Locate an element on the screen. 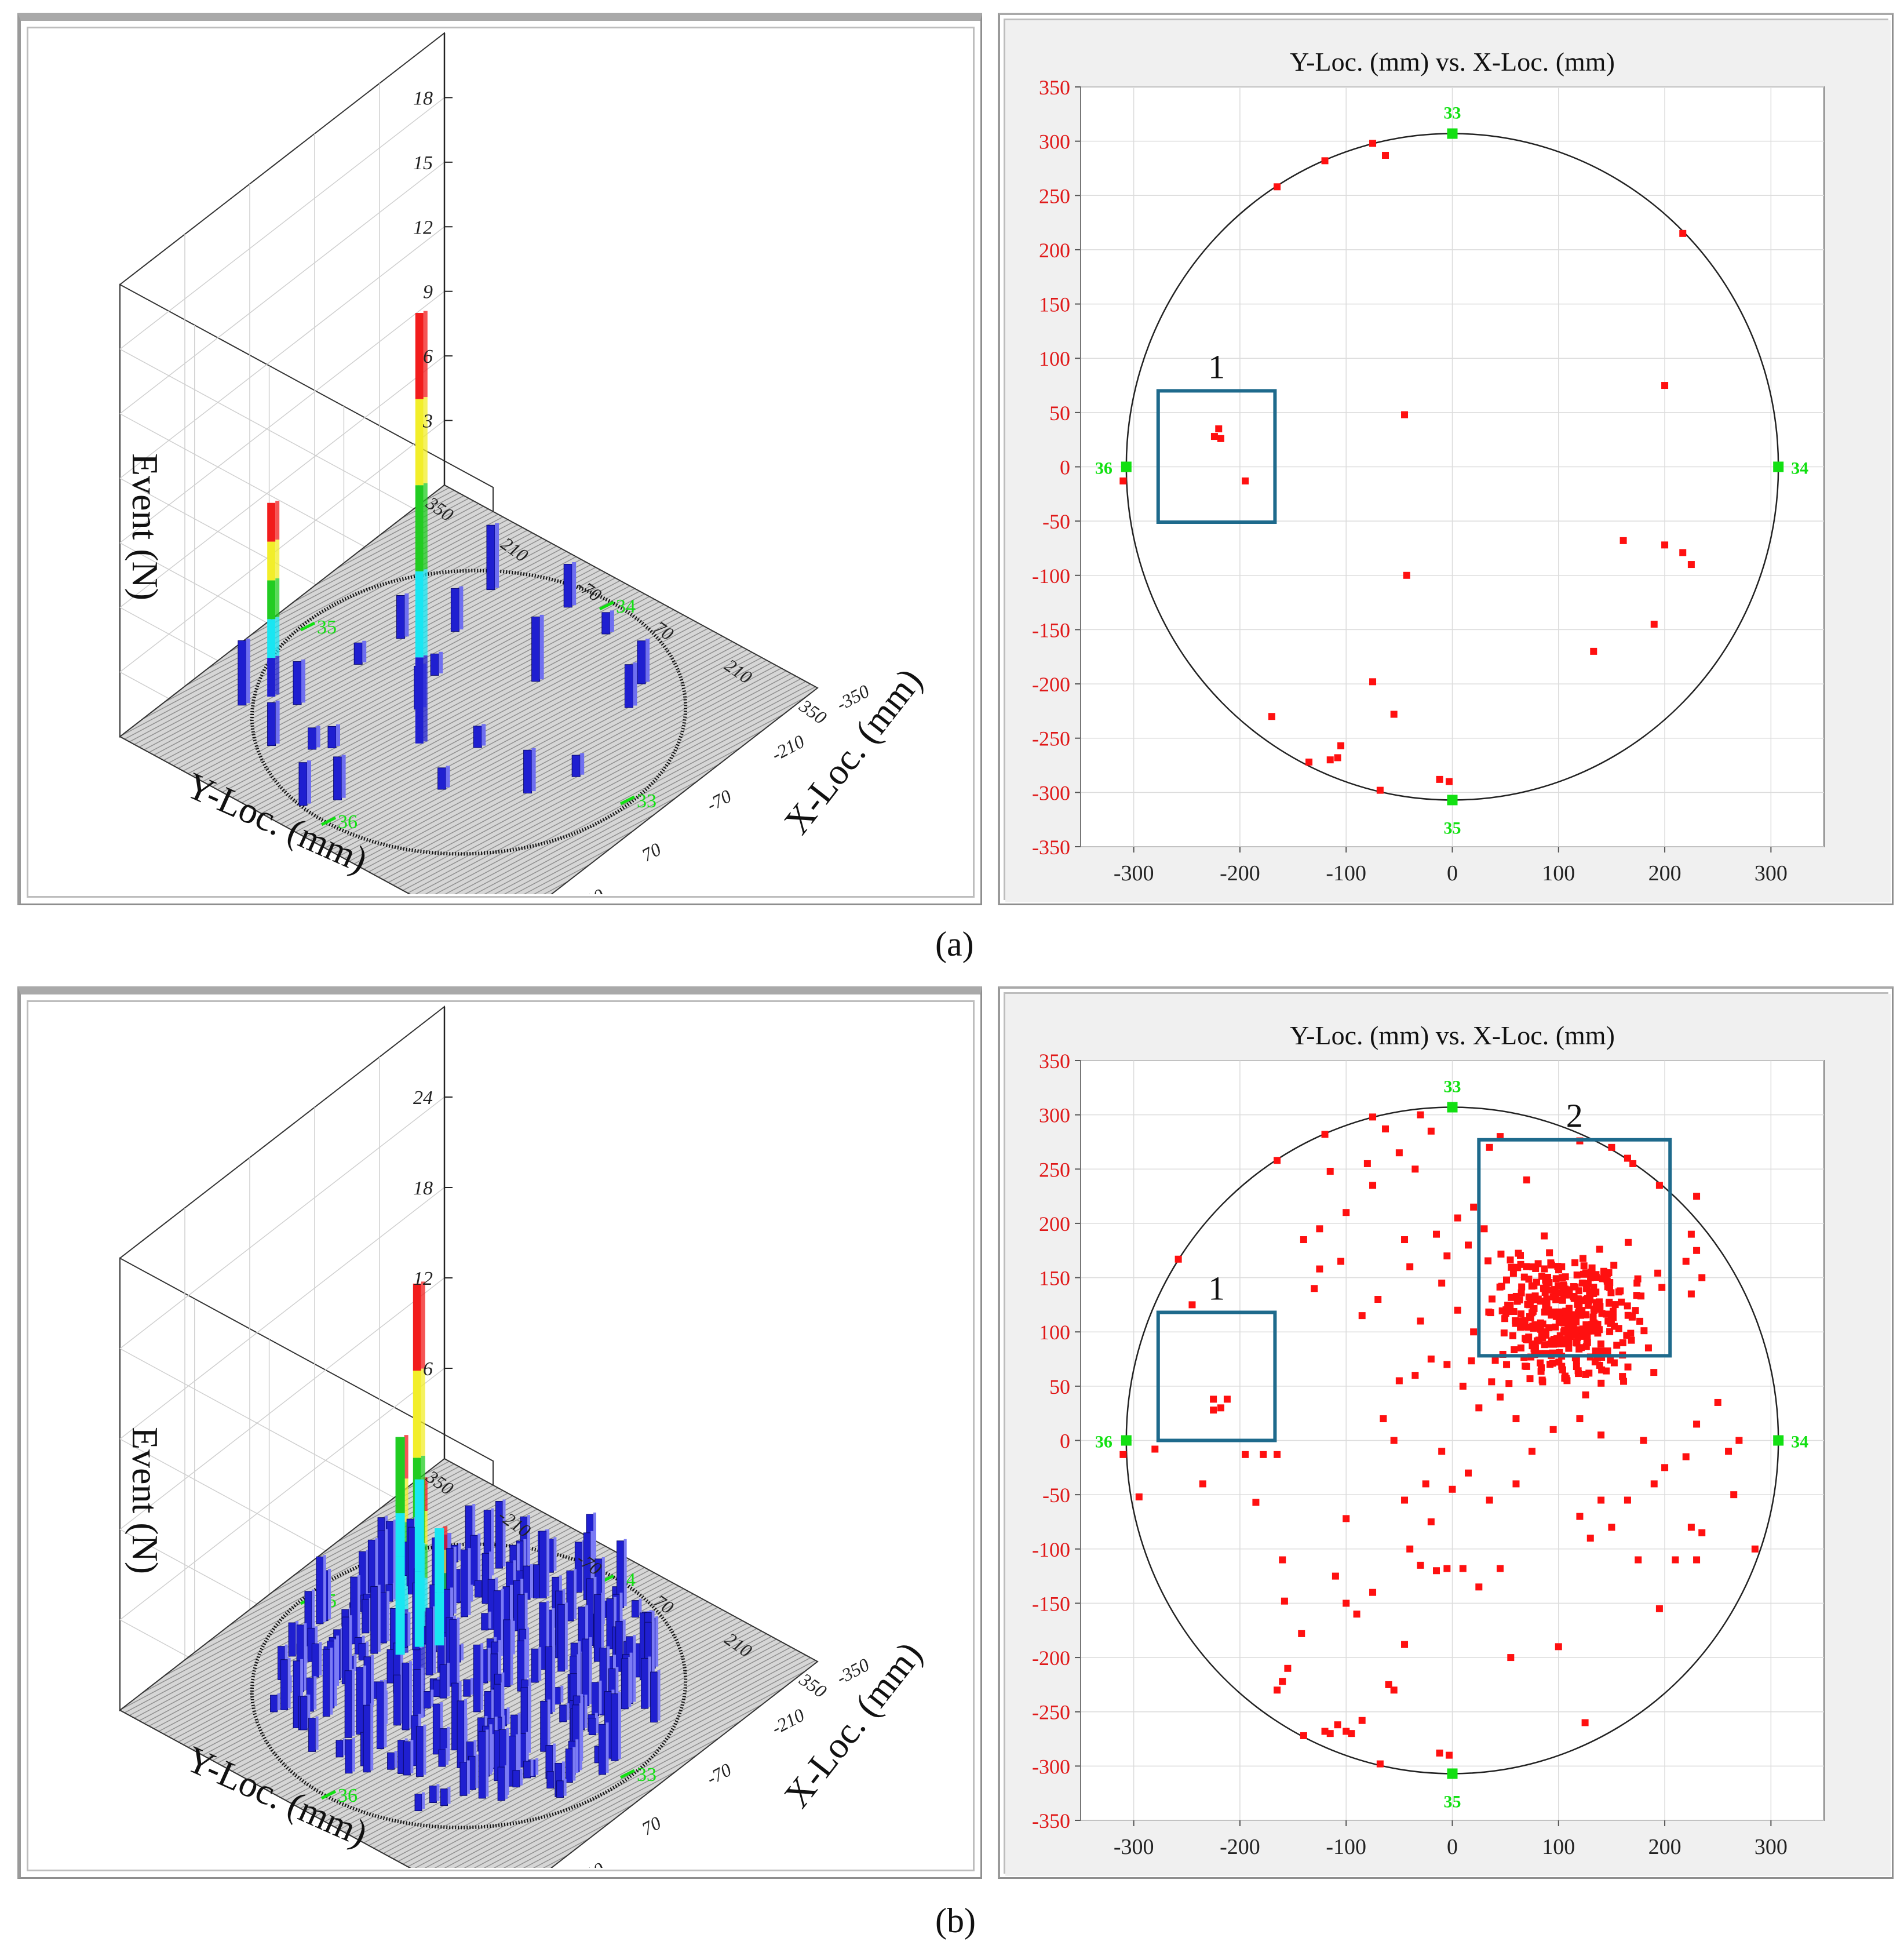 The image size is (1904, 1960). sensor-label-36: 36 is located at coordinates (1104, 468).